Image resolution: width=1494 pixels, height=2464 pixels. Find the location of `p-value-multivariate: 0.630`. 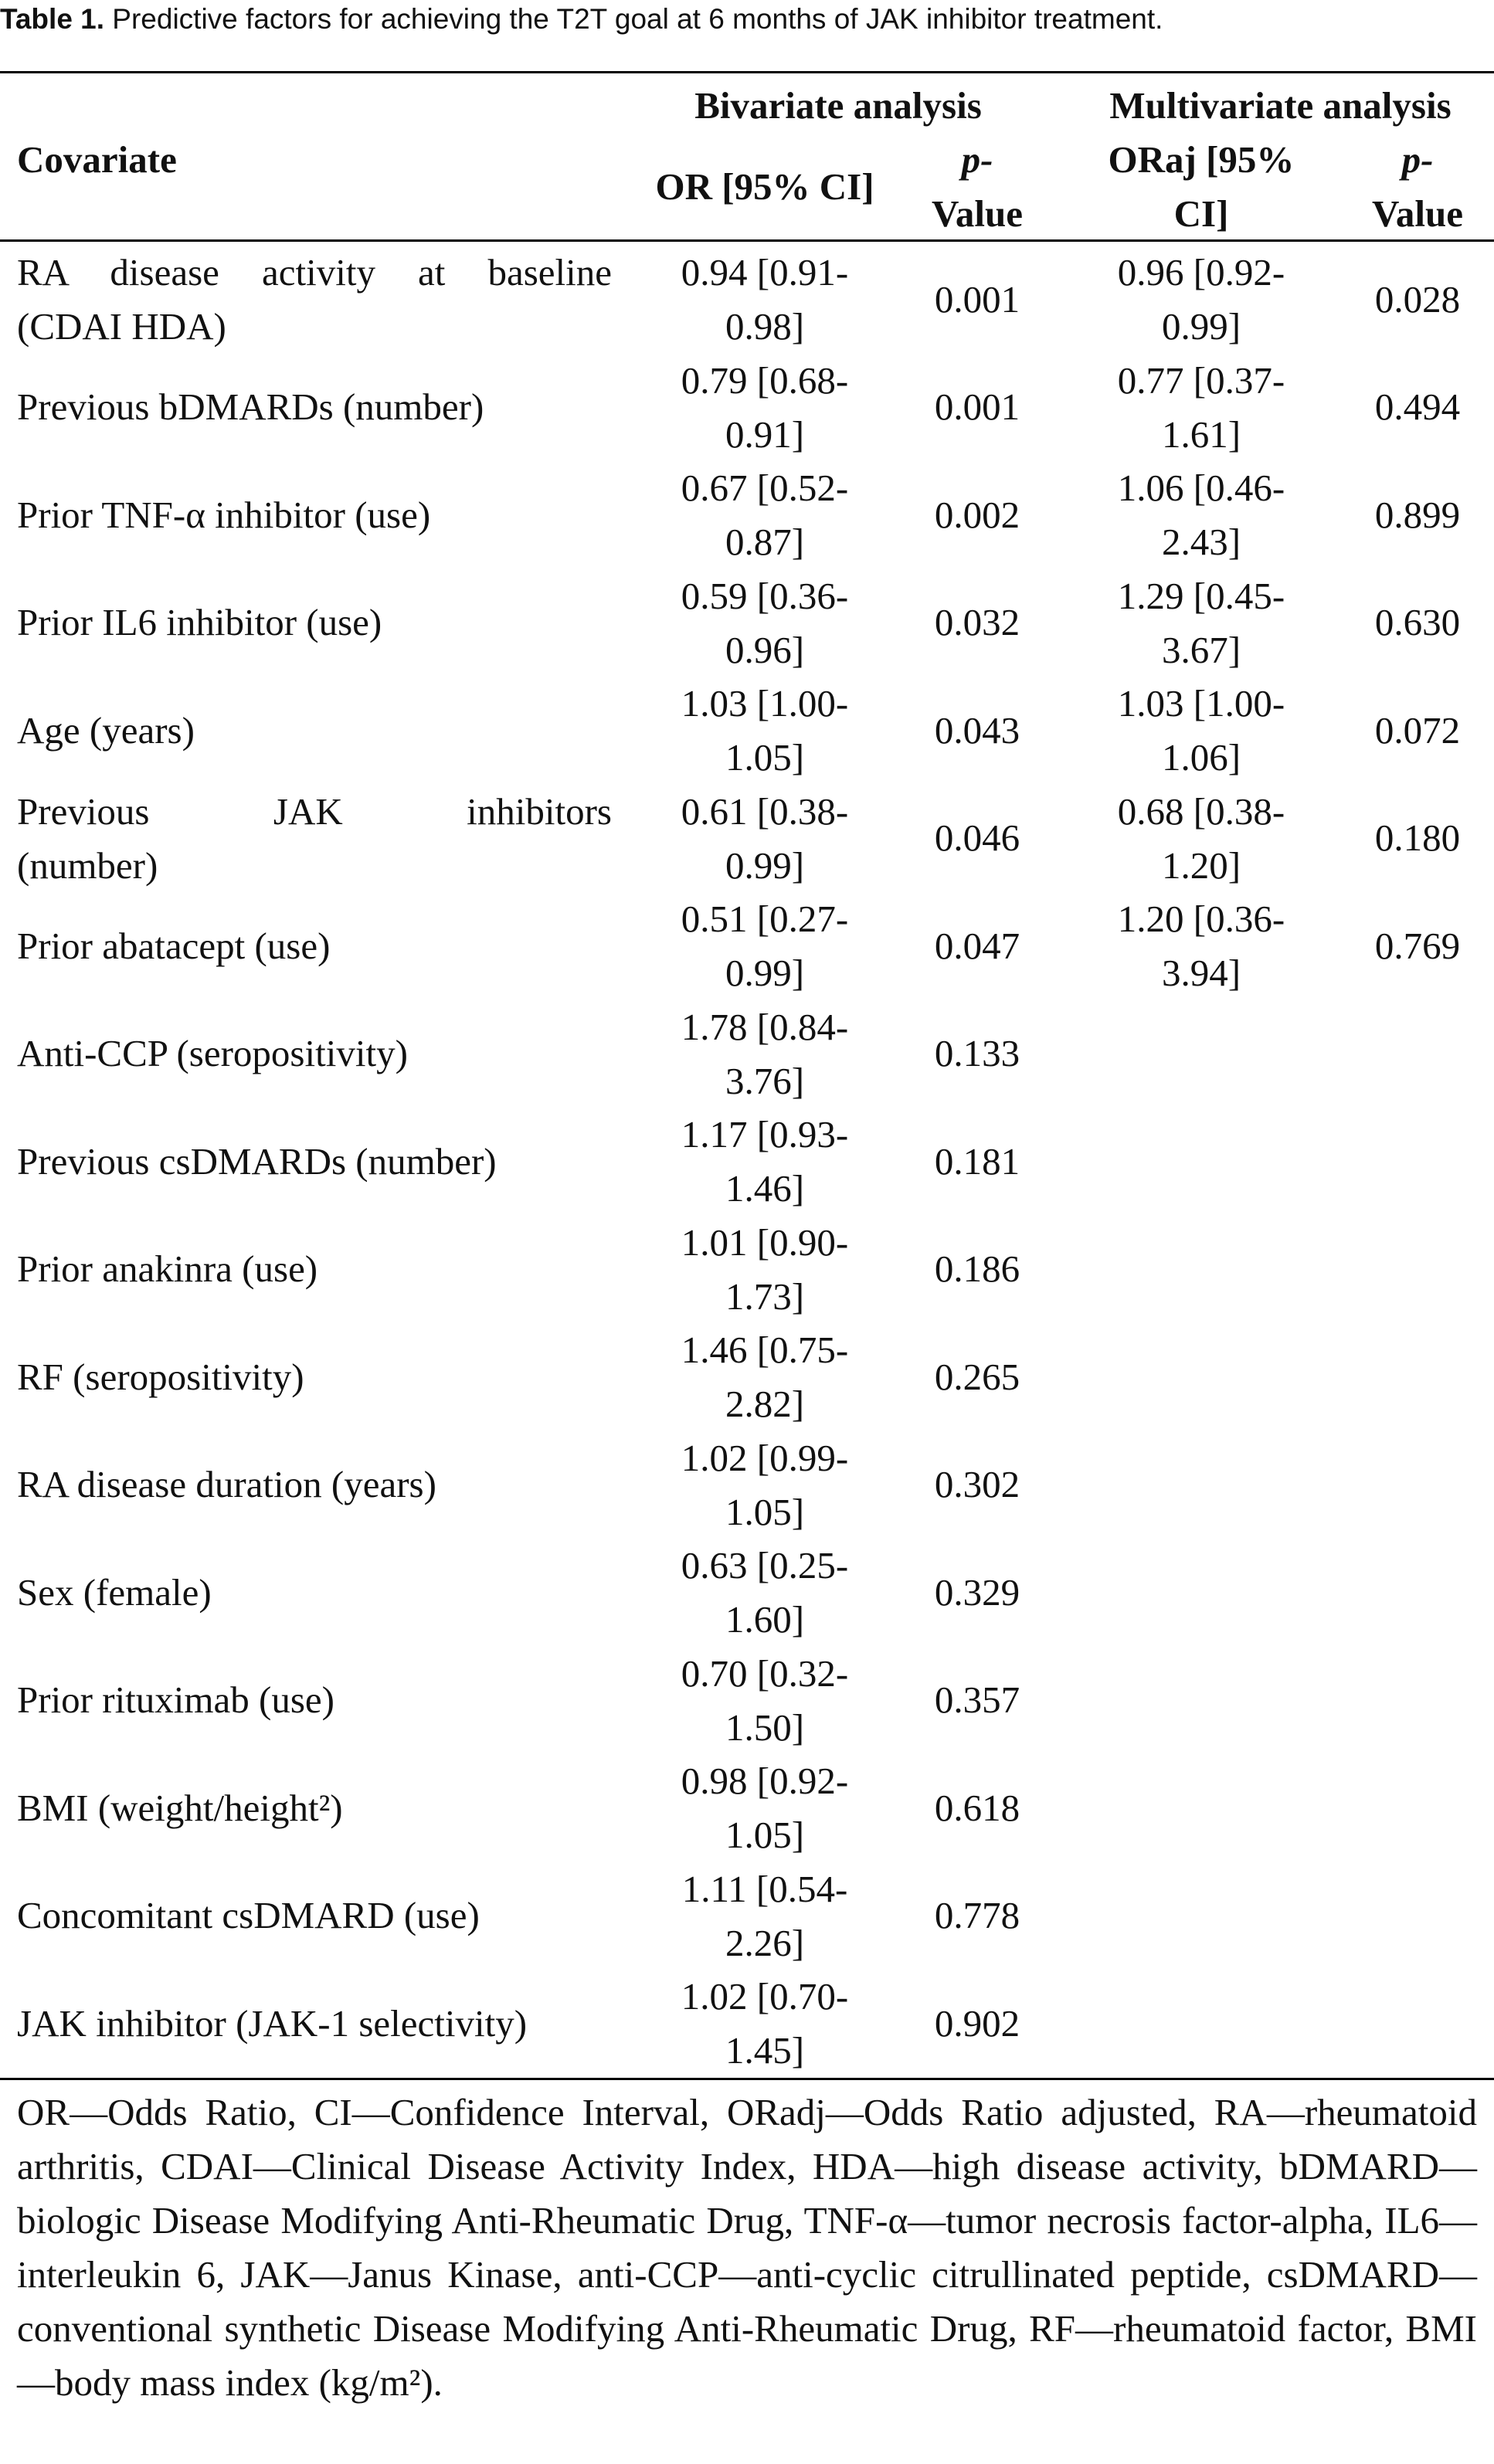

p-value-multivariate: 0.630 is located at coordinates (1418, 622).